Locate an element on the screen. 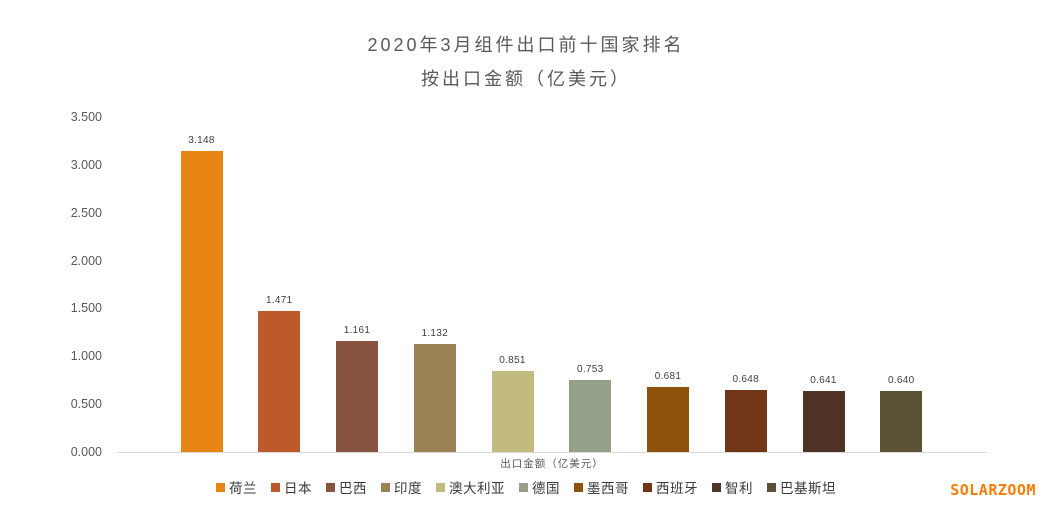  legend-item-巴基斯坦: 巴基斯坦 is located at coordinates (801, 487).